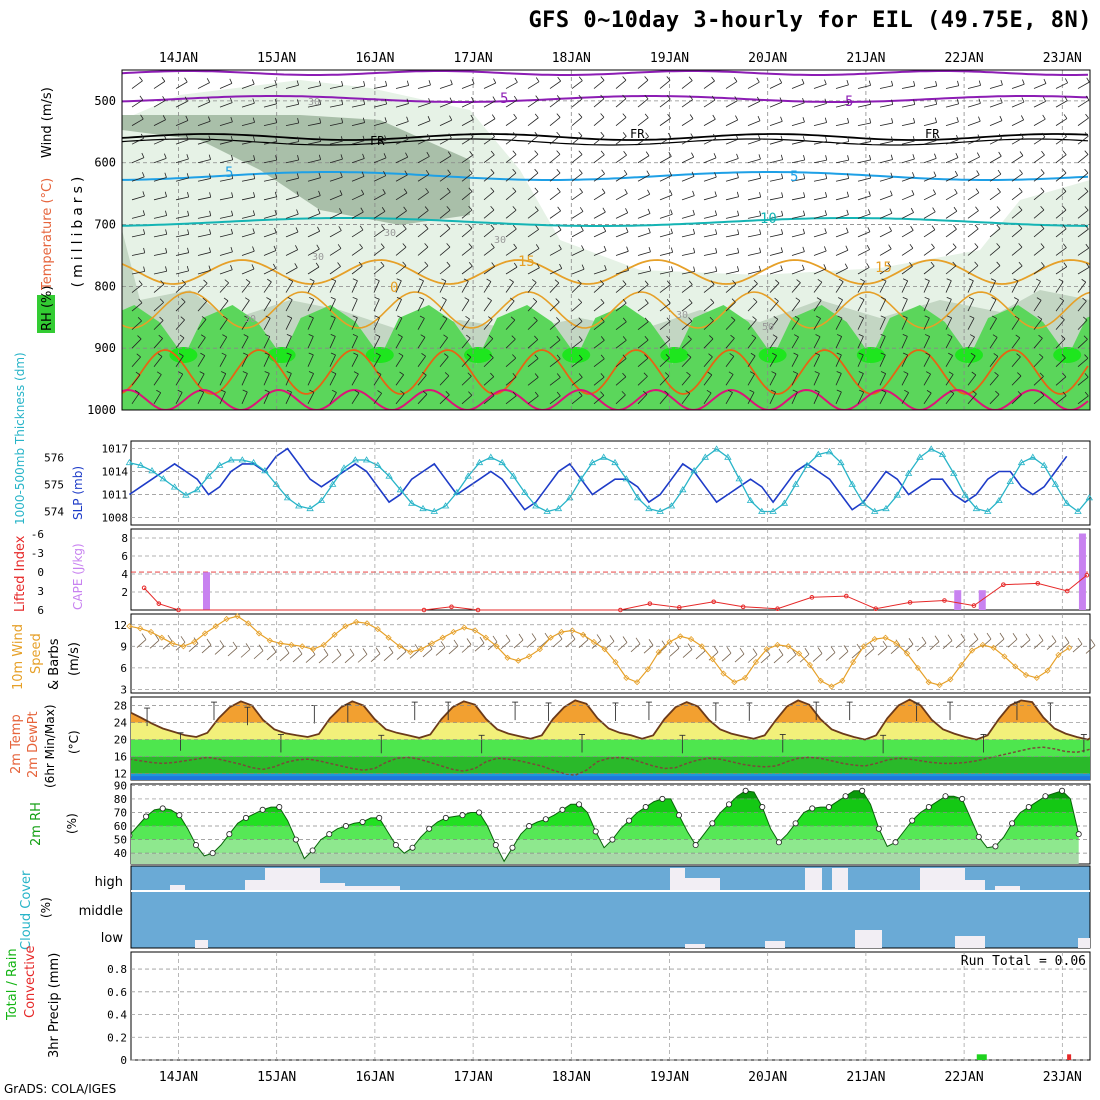 The width and height of the screenshot is (1100, 1100). I want to click on temp-series-line, so click(610, 719).